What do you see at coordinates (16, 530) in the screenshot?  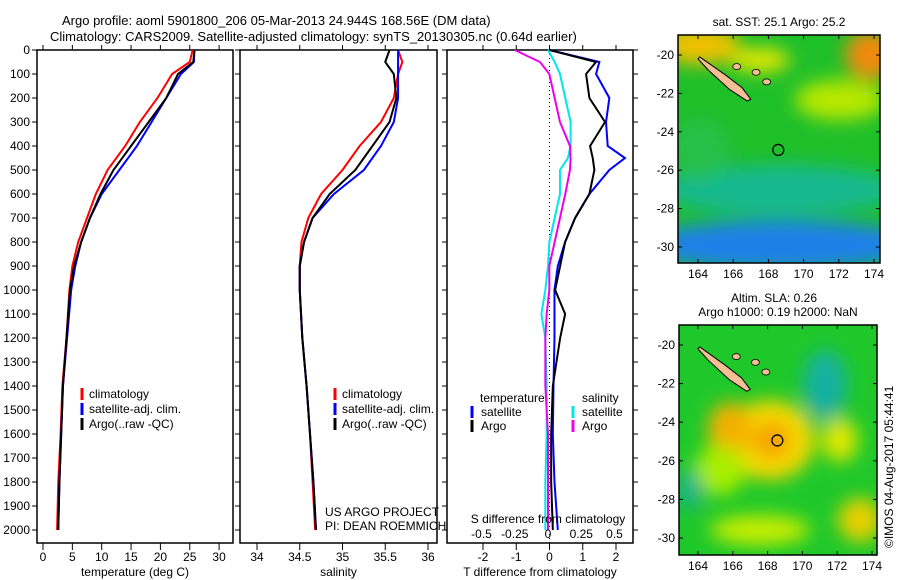 I see `y-tick-label: 2000` at bounding box center [16, 530].